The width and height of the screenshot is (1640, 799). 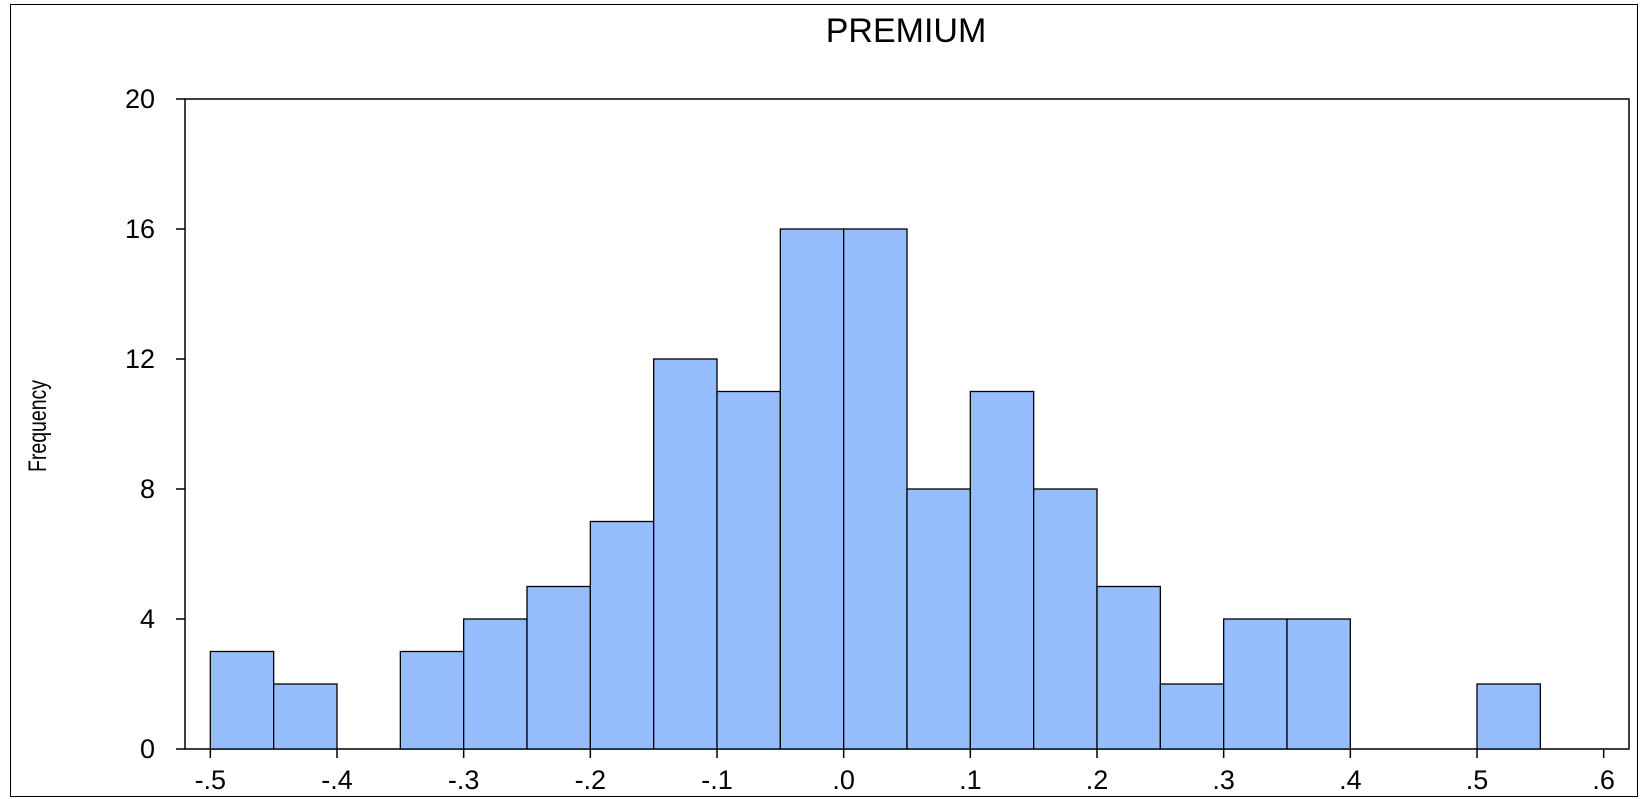 What do you see at coordinates (1350, 780) in the screenshot?
I see `x-tick-label: .4` at bounding box center [1350, 780].